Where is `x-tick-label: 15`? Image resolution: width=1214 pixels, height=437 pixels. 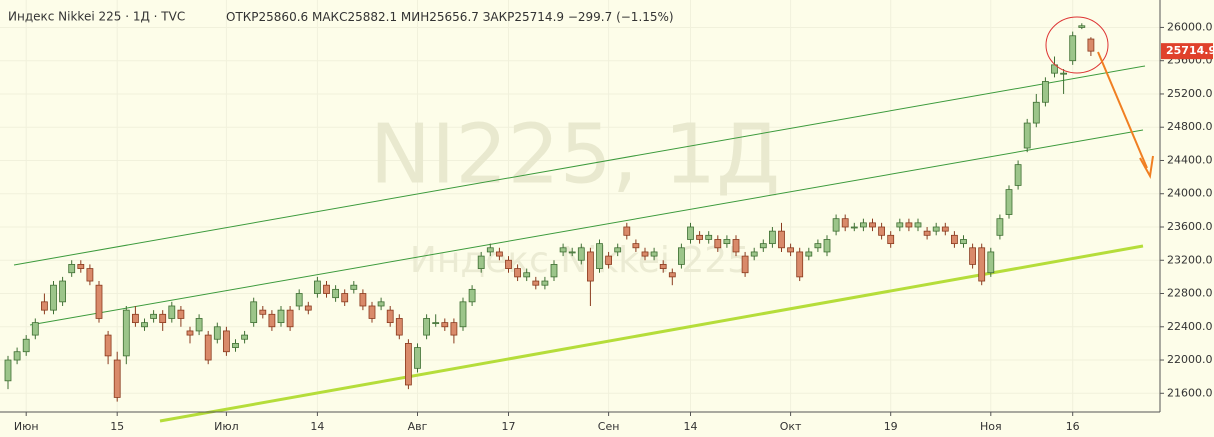
x-tick-label: 15 is located at coordinates (117, 426).